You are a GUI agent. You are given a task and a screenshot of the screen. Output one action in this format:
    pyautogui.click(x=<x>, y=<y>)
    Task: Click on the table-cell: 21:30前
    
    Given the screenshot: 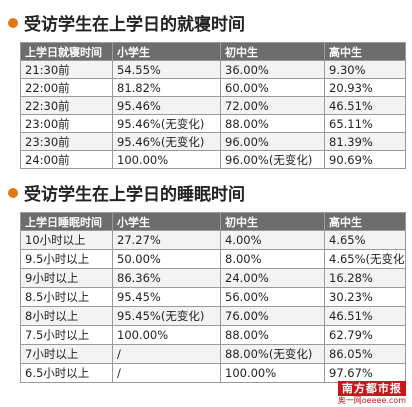 What is the action you would take?
    pyautogui.click(x=66, y=69)
    